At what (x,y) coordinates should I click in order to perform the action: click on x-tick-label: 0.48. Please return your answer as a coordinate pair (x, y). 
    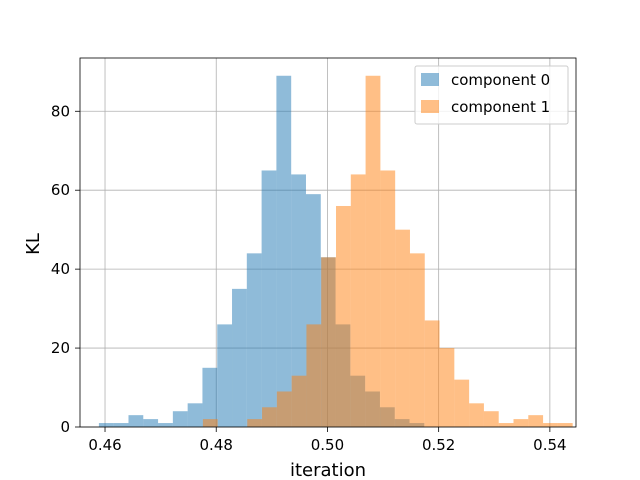
    Looking at the image, I should click on (216, 445).